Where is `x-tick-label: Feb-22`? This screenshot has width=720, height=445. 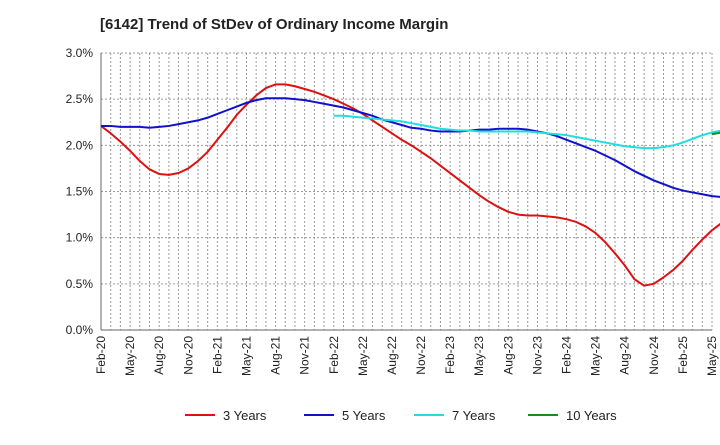 x-tick-label: Feb-22 is located at coordinates (334, 355).